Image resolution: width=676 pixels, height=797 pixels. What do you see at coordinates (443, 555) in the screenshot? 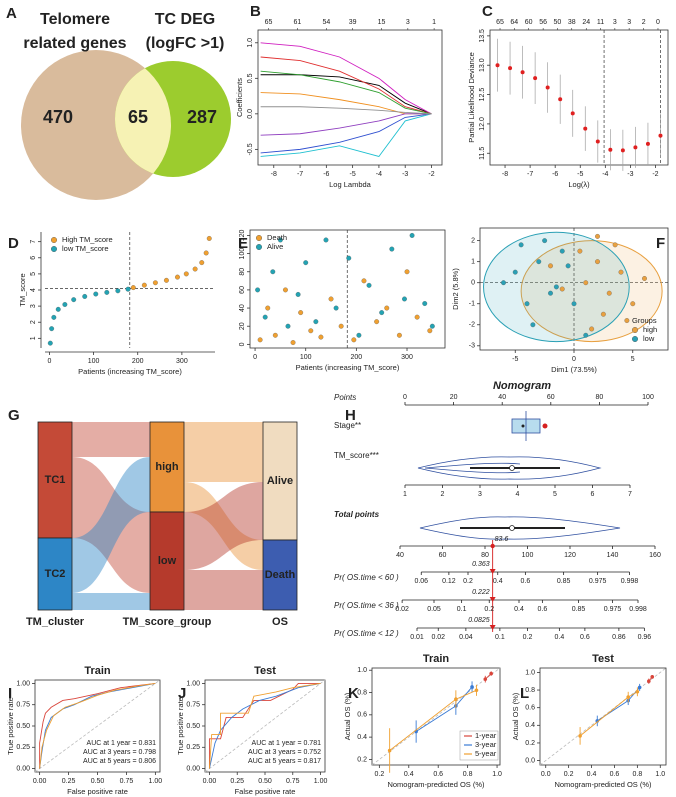
I see `nomogram-tick-label: 60` at bounding box center [443, 555].